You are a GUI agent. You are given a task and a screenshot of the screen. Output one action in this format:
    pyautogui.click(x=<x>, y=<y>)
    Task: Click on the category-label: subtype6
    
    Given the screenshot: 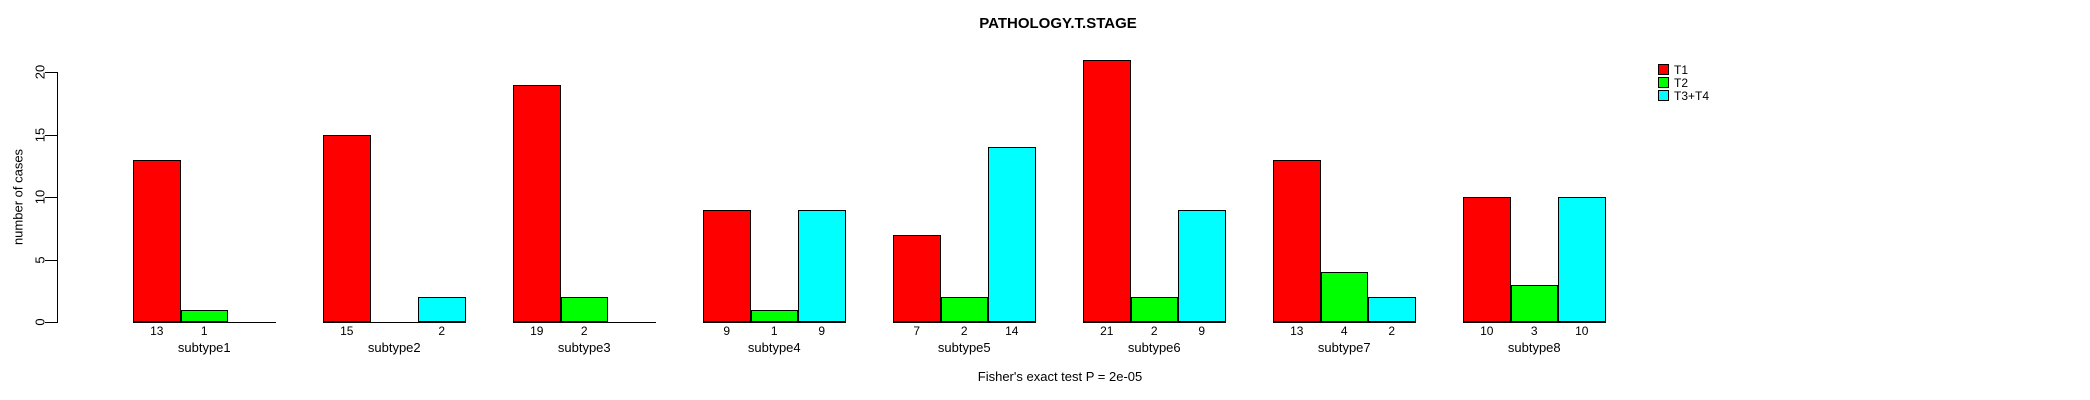 What is the action you would take?
    pyautogui.click(x=1154, y=347)
    